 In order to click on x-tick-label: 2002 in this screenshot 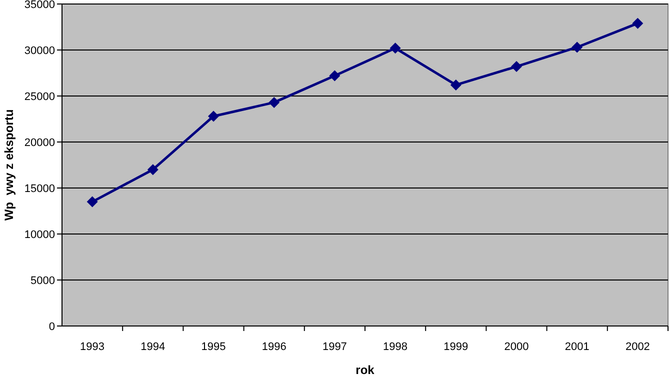, I will do `click(637, 347)`.